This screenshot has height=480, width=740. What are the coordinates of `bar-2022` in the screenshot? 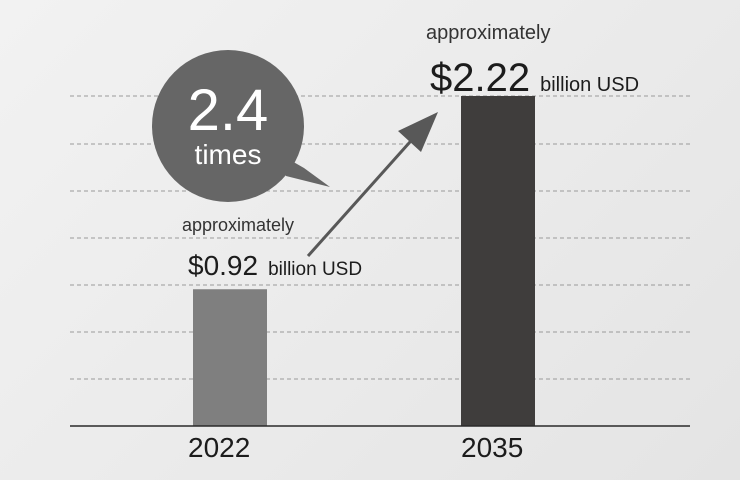 It's located at (230, 357).